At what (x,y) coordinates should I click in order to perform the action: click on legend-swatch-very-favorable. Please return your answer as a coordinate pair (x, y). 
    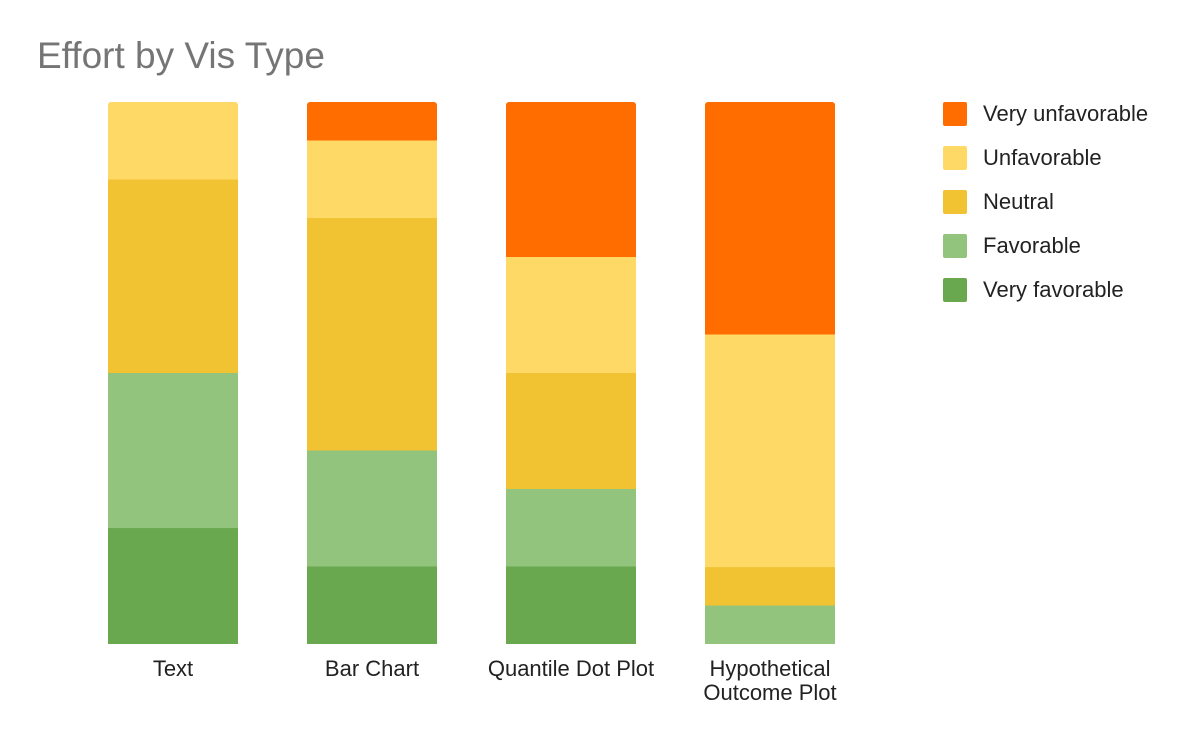
    Looking at the image, I should click on (955, 290).